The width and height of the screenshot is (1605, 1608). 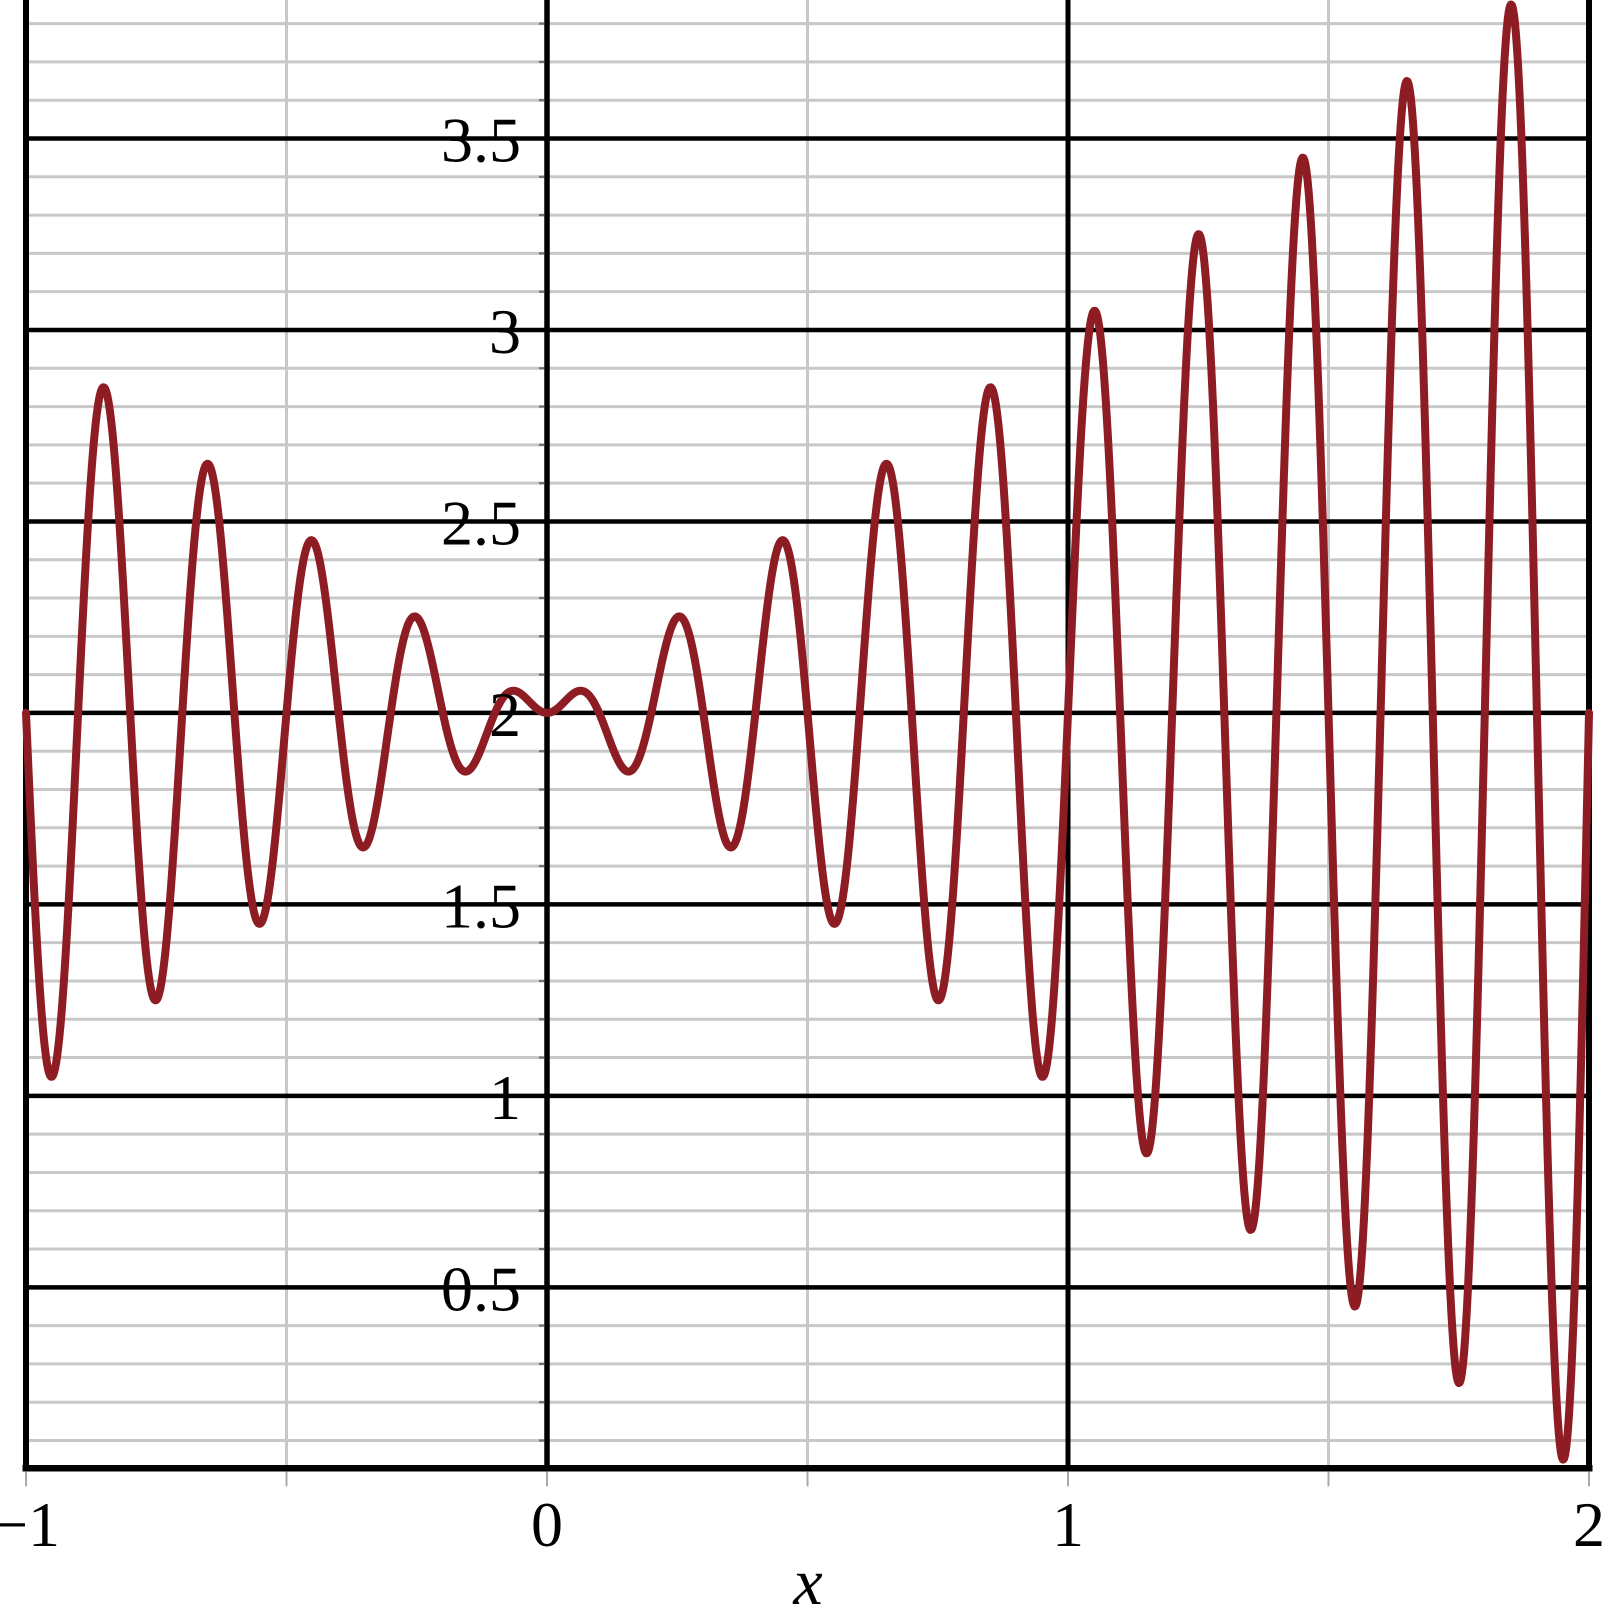 I want to click on x-tick-label: −1, so click(x=30, y=1524).